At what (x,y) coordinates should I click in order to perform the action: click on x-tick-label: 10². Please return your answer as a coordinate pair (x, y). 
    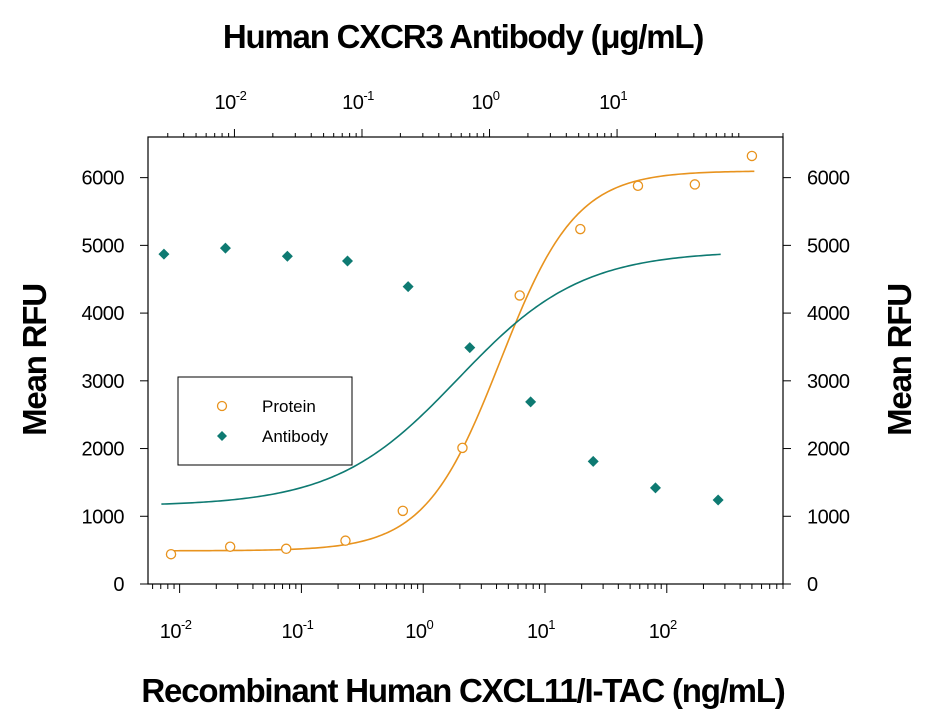
    Looking at the image, I should click on (663, 630).